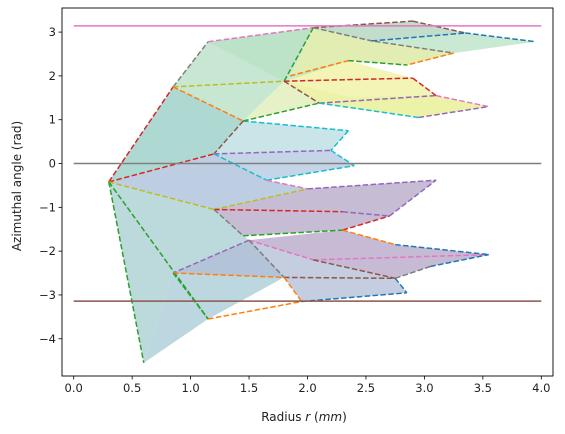  I want to click on x-axis-title: Radius r (mm), so click(304, 417).